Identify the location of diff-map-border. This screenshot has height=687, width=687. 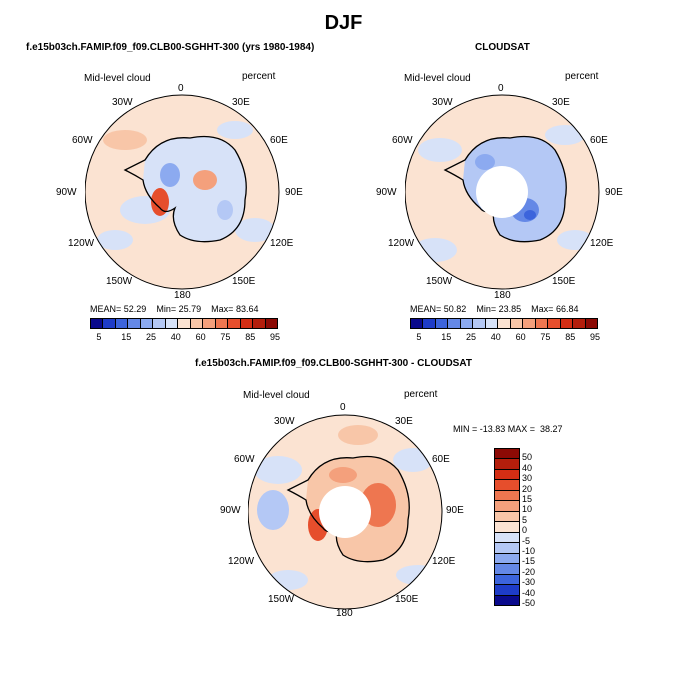
(345, 512).